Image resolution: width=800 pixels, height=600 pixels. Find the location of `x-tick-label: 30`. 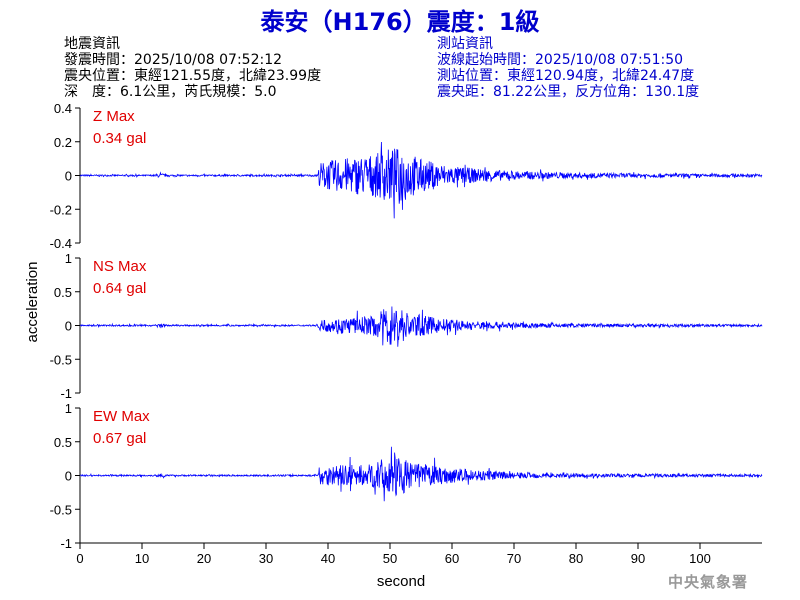

x-tick-label: 30 is located at coordinates (266, 558).